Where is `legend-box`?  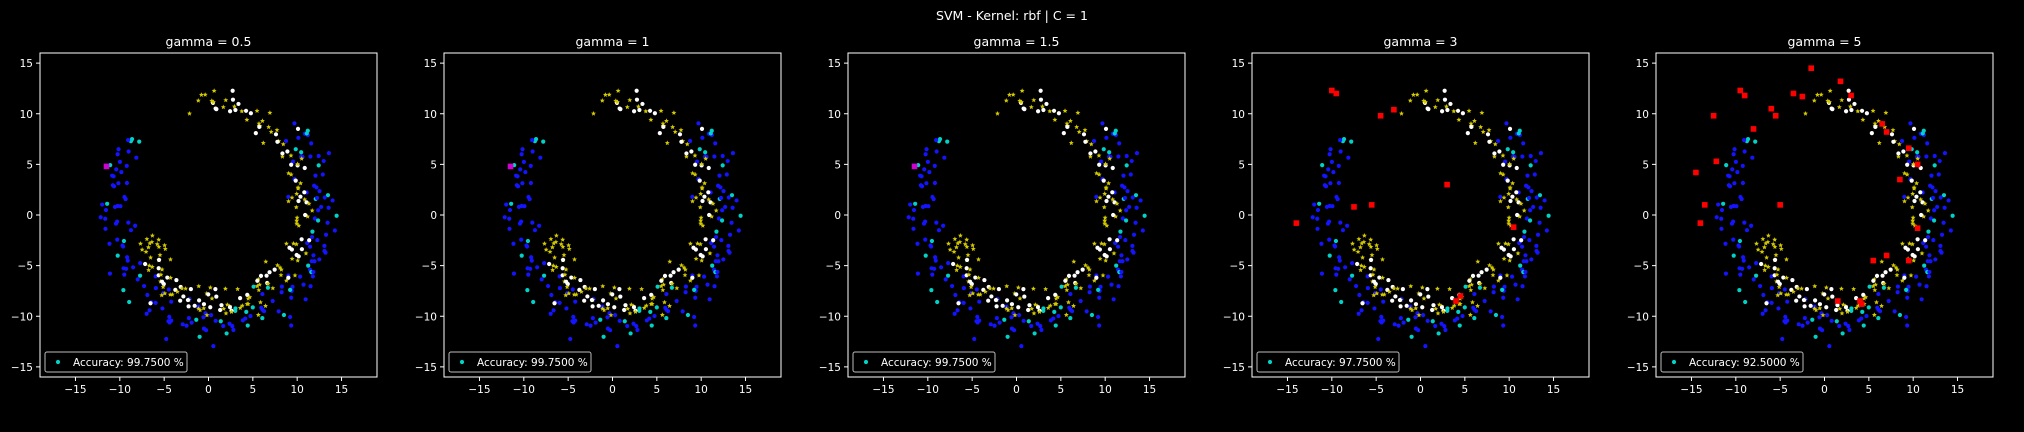
legend-box is located at coordinates (520, 362).